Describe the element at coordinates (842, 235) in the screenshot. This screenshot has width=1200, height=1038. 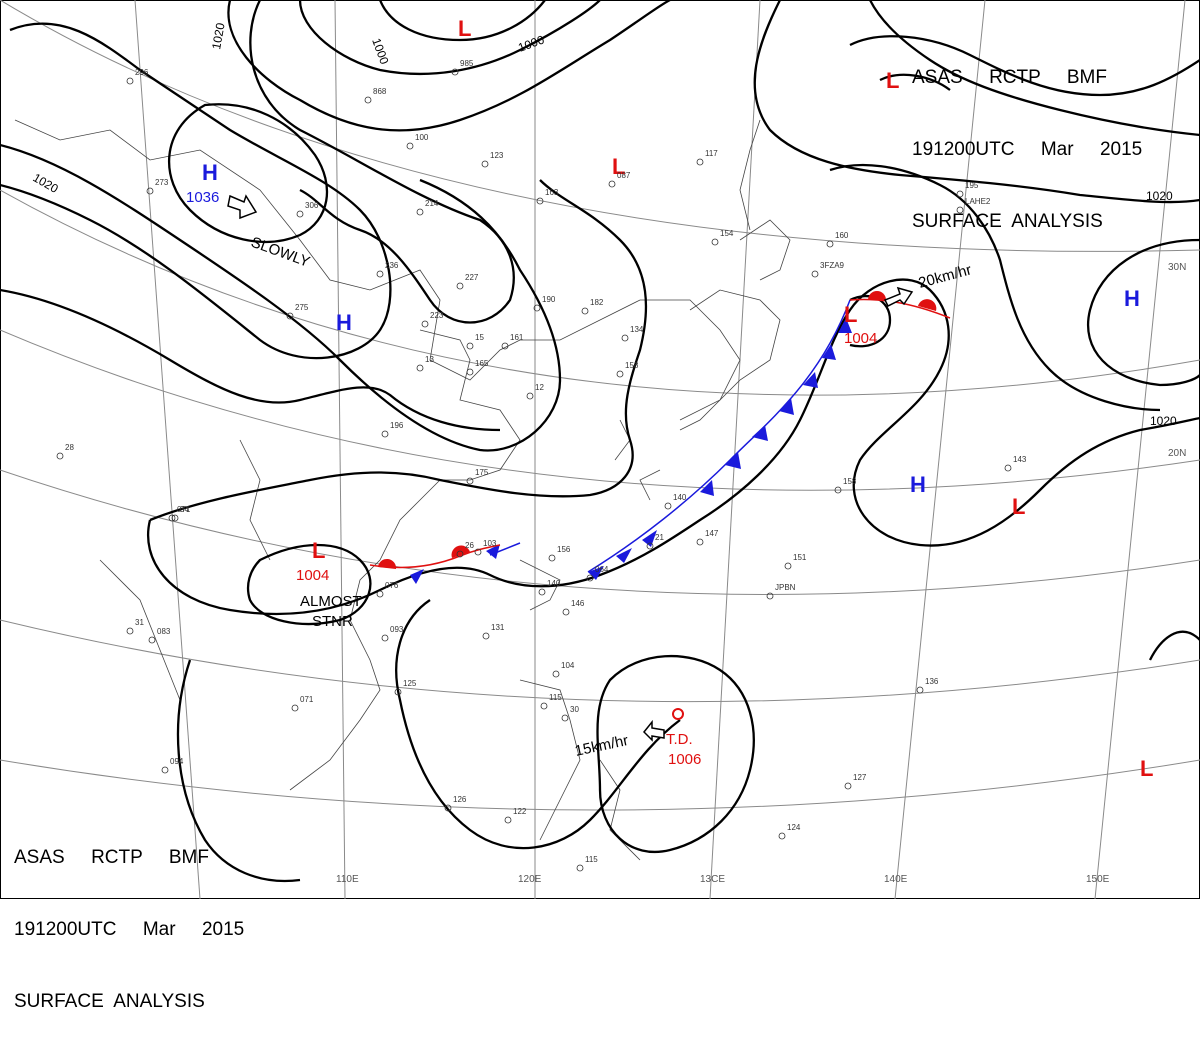
I see `station-label: 160` at that location.